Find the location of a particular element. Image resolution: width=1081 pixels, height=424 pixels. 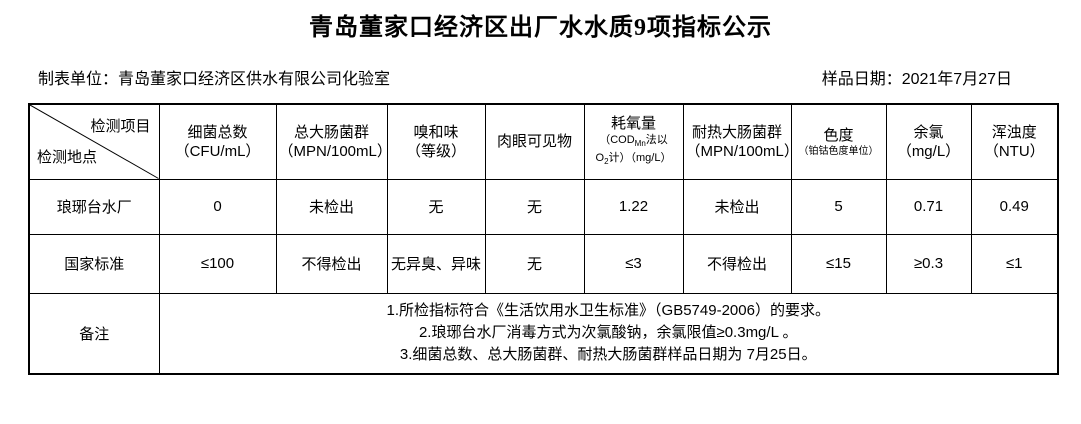

header-cod: 耗氧量 （CODMn法以 O2计）（mg/L） is located at coordinates (633, 141).